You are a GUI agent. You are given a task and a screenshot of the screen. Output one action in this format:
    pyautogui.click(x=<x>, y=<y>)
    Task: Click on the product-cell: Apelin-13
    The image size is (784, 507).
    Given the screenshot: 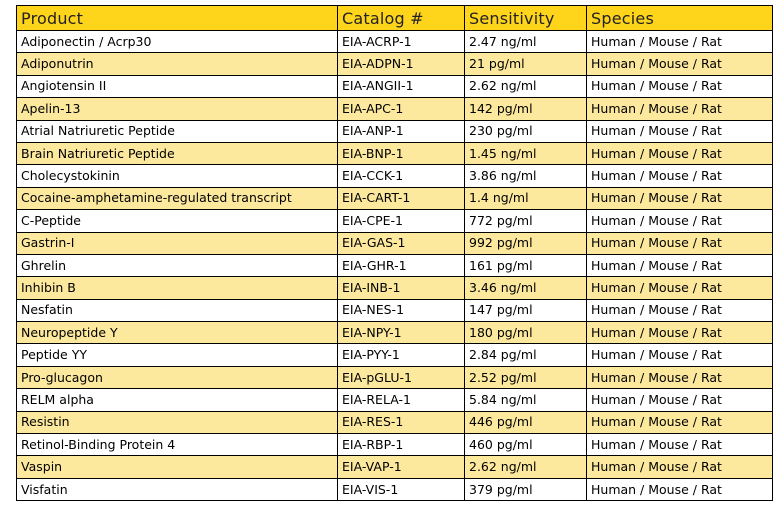 What is the action you would take?
    pyautogui.click(x=177, y=109)
    